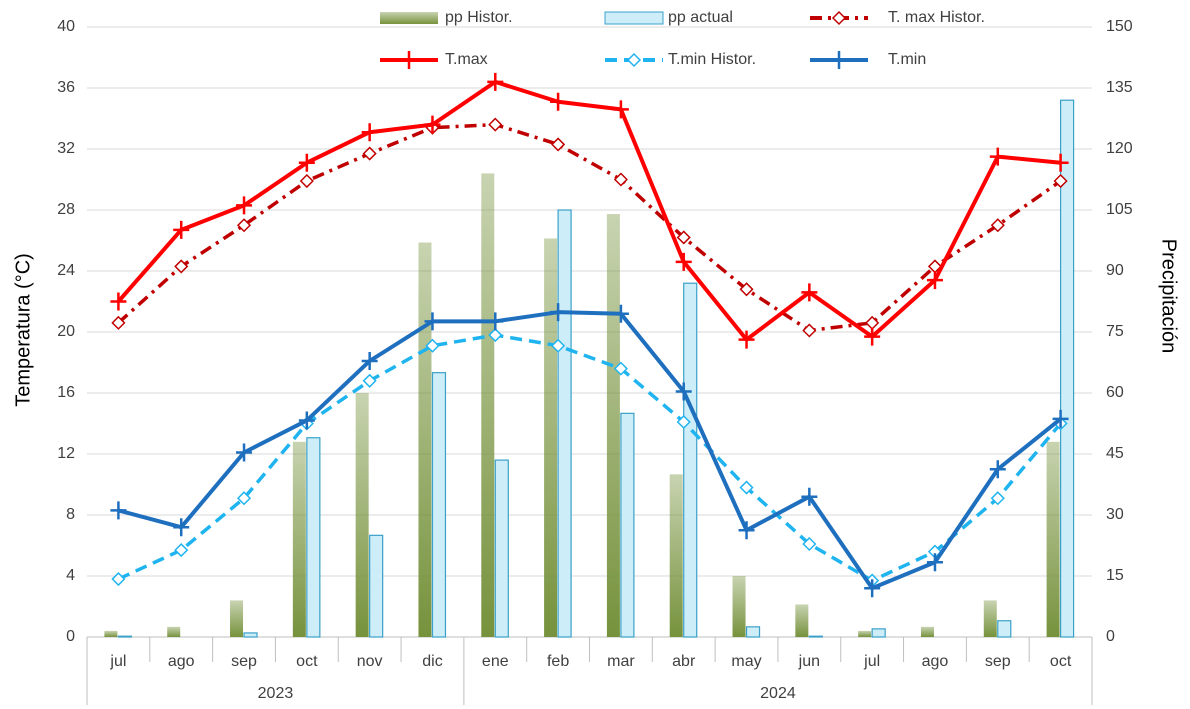  I want to click on y2-tick-label: 30, so click(1115, 514).